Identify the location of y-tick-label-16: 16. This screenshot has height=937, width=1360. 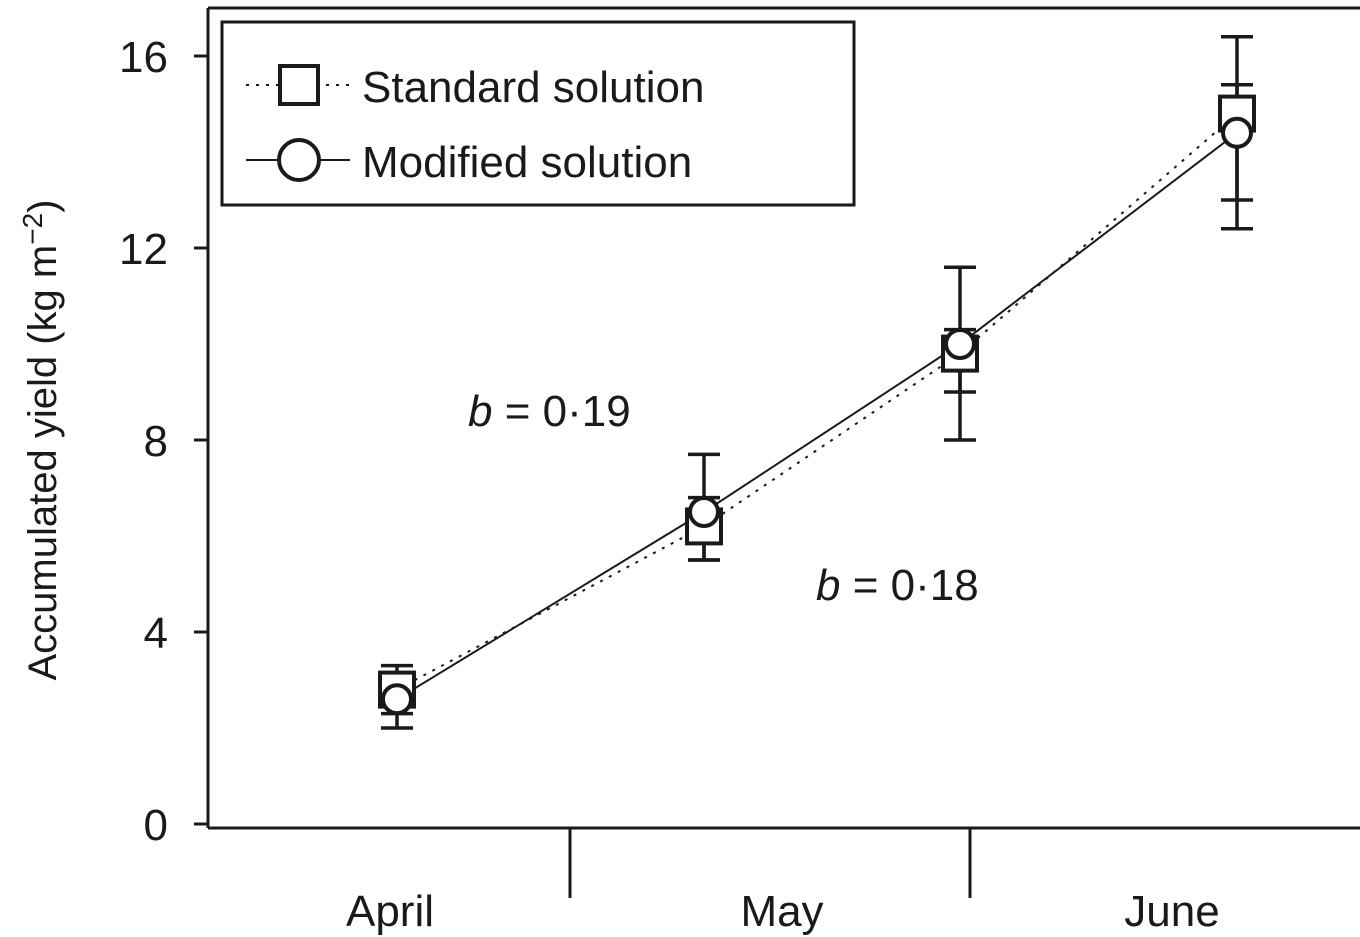
(143, 57).